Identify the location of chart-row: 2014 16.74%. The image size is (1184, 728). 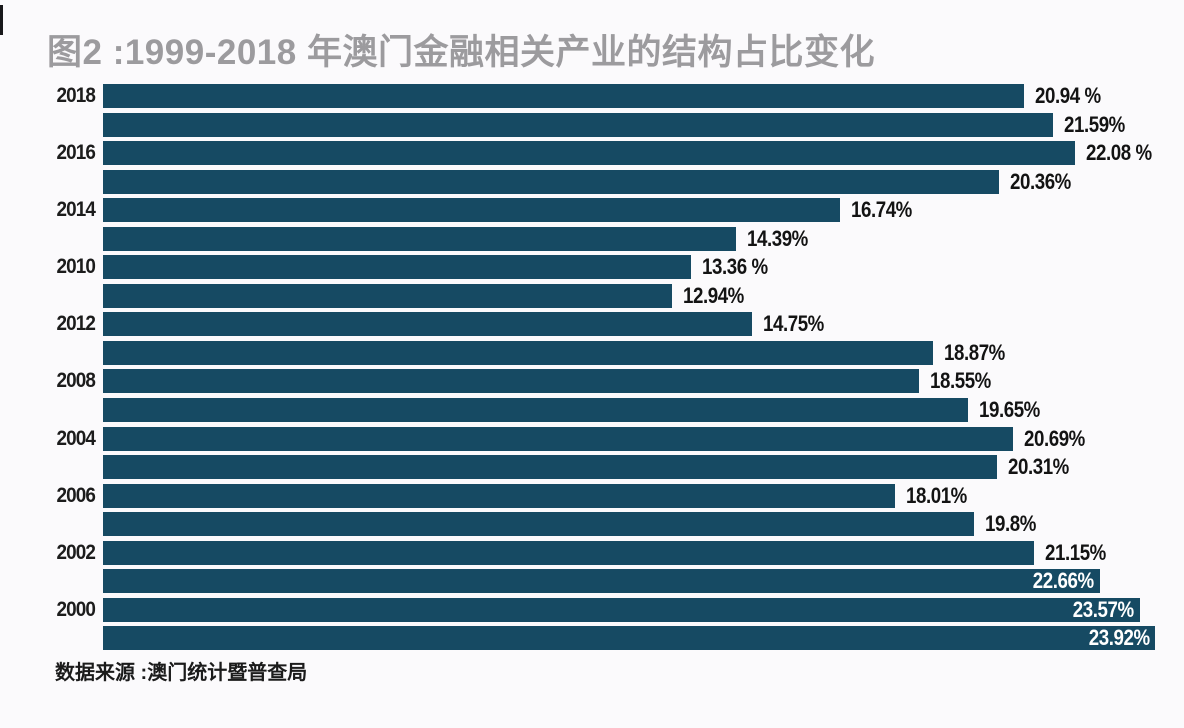
(592, 212).